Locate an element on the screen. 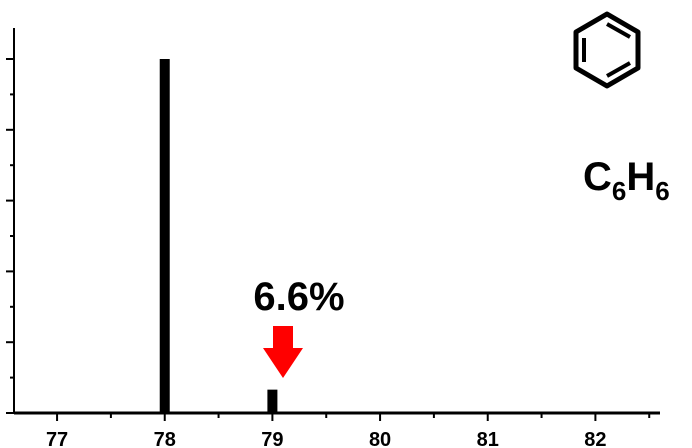 The image size is (692, 448). x-tick-label: 79 is located at coordinates (272, 438).